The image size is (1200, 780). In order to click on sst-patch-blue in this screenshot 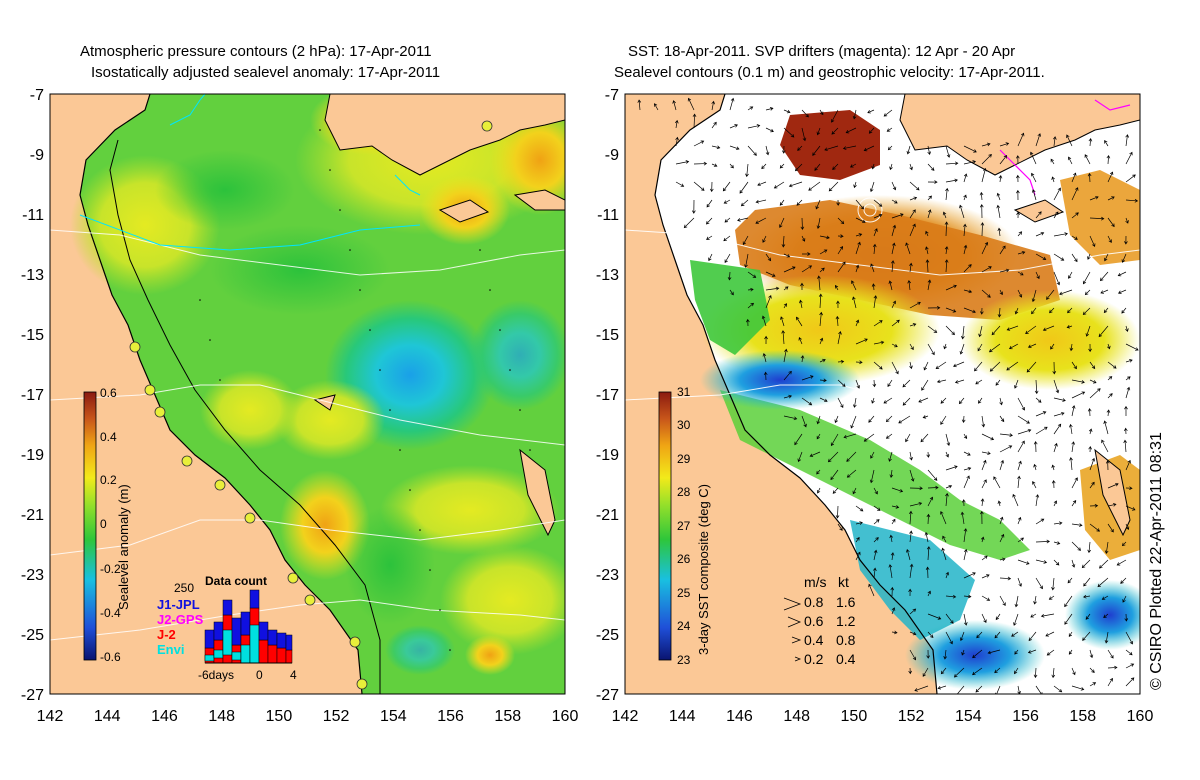, I will do `click(975, 655)`.